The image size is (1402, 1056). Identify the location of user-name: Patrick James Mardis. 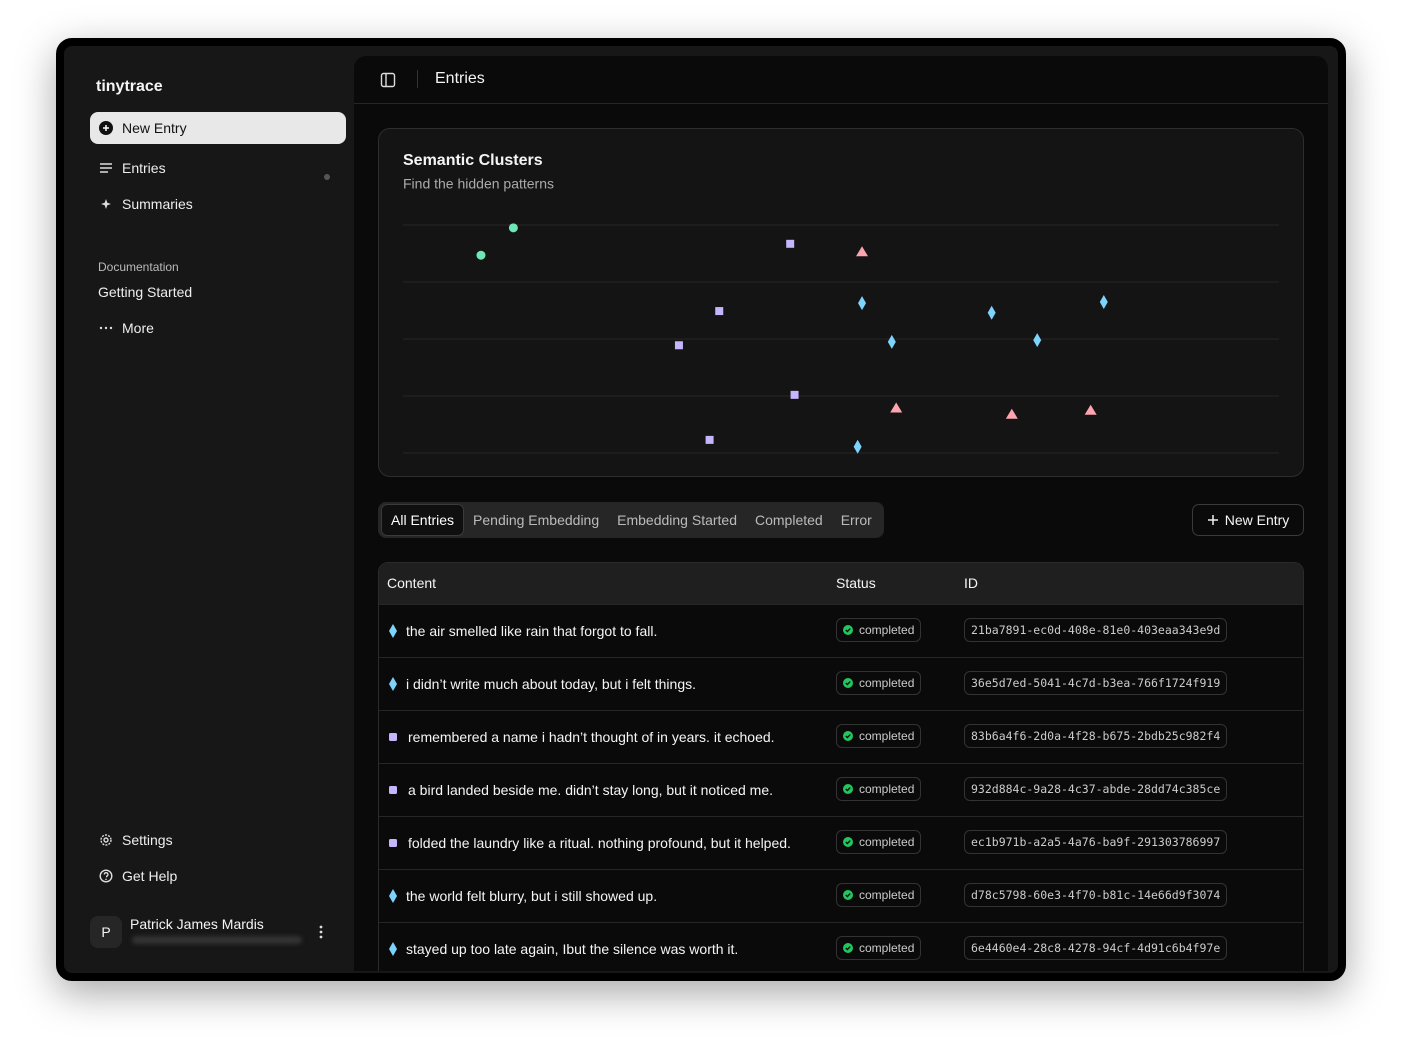
(197, 924).